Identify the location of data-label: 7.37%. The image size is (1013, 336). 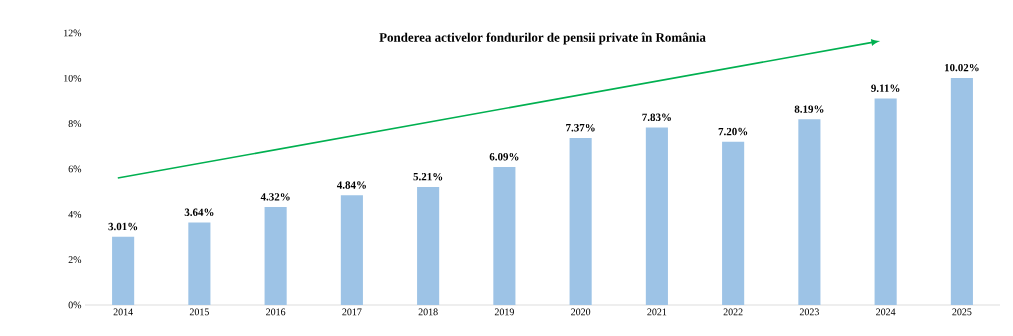
(580, 128).